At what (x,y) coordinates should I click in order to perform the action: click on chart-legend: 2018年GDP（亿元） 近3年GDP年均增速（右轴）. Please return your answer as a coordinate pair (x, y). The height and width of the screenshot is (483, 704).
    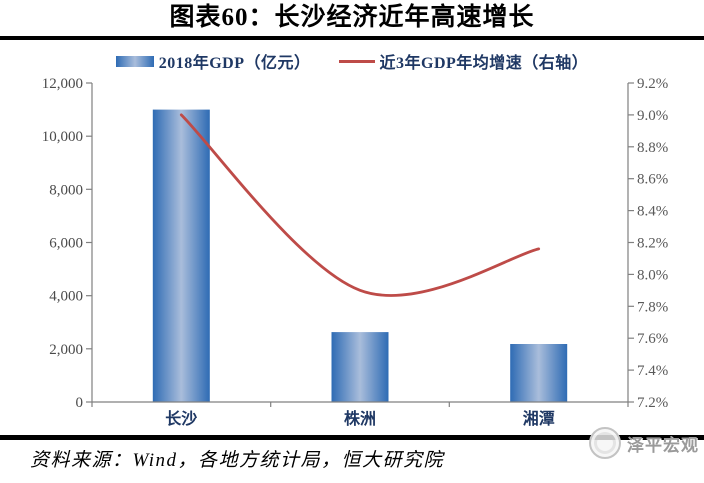
    Looking at the image, I should click on (352, 61).